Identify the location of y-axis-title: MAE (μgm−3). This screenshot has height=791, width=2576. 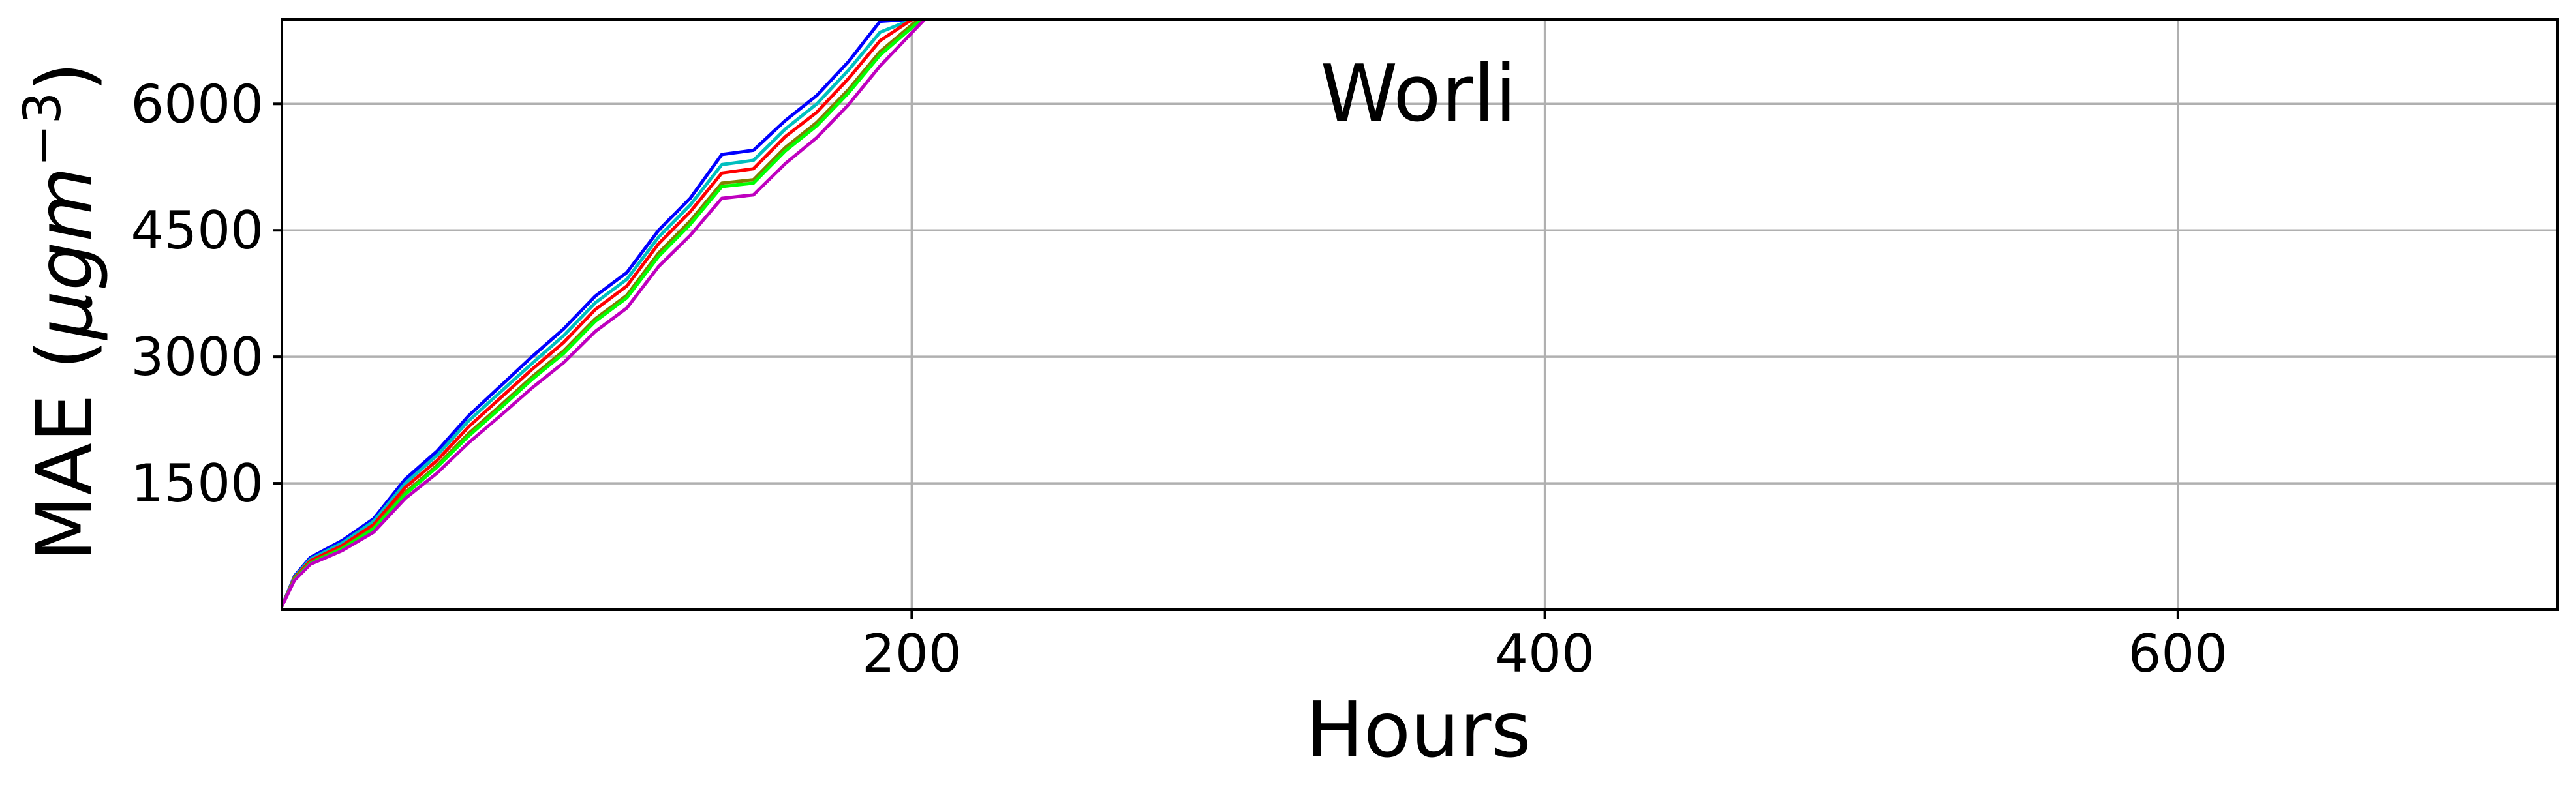
(62, 312).